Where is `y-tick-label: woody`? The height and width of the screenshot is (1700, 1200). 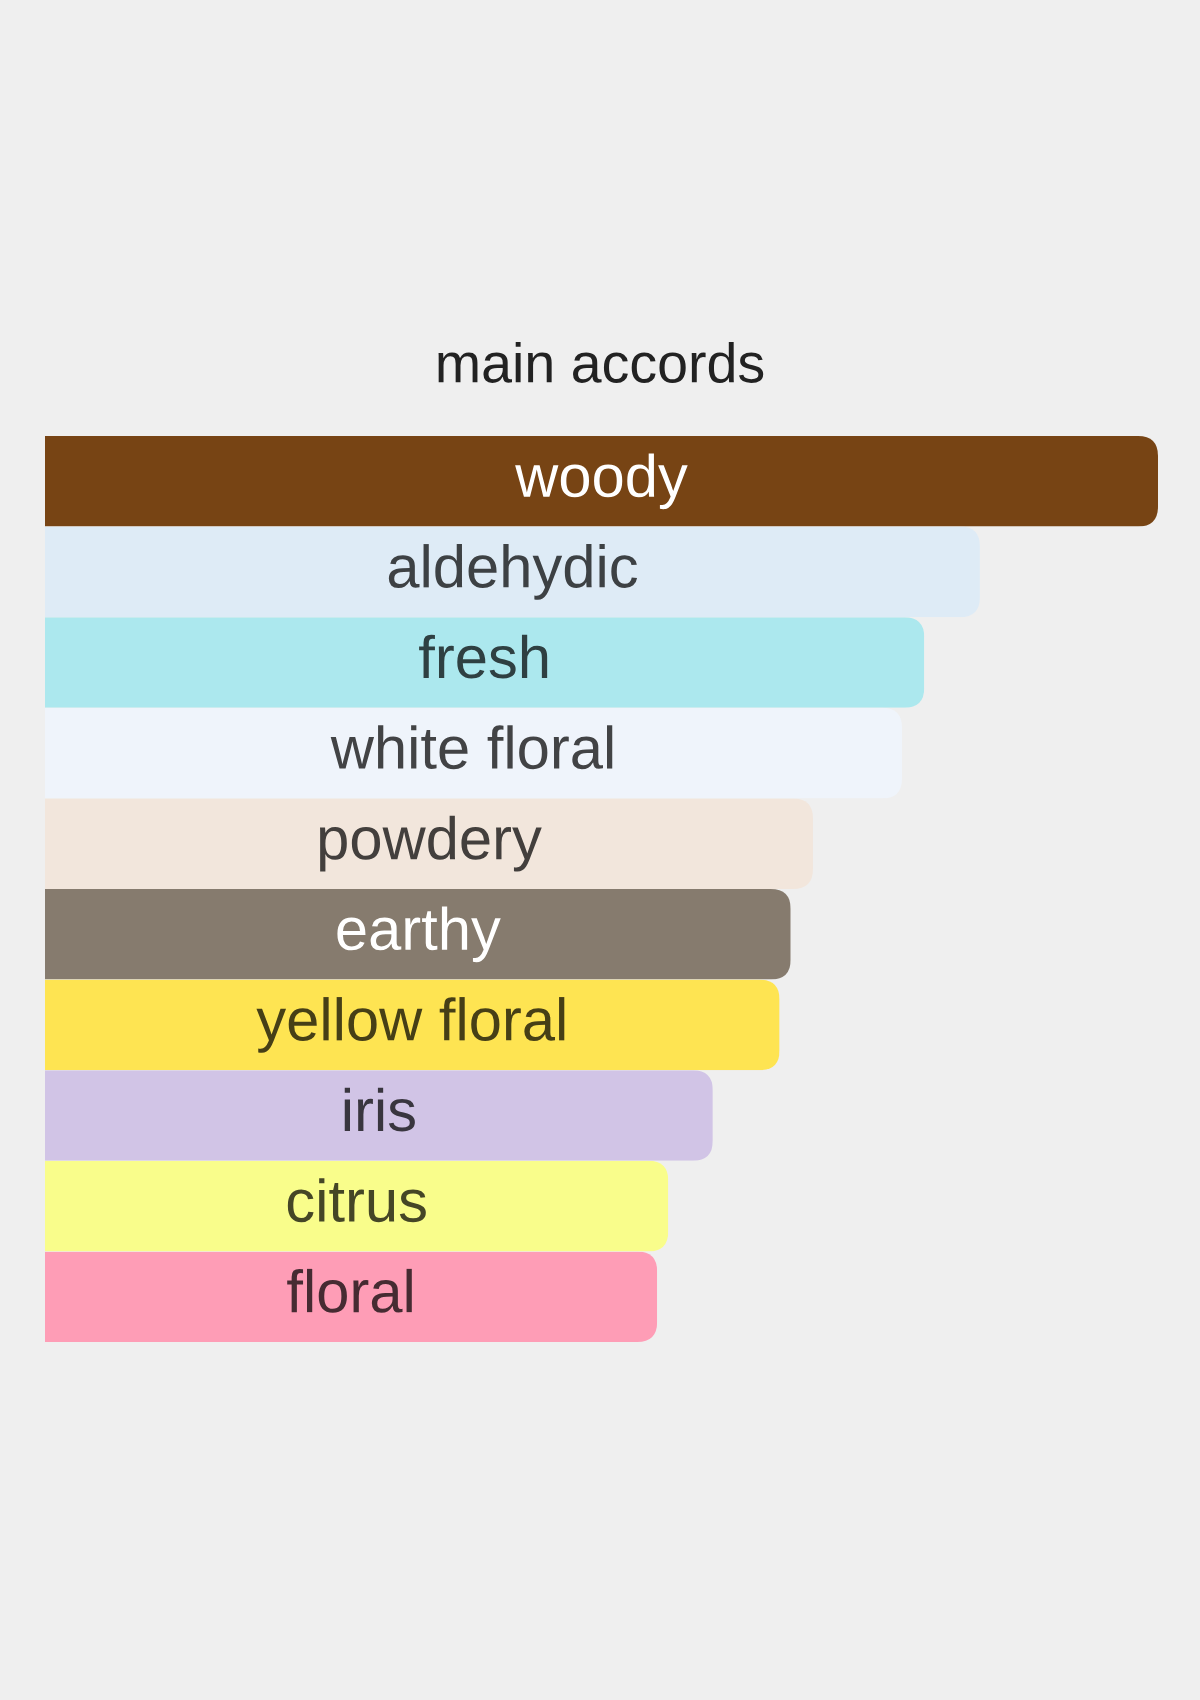
y-tick-label: woody is located at coordinates (601, 481).